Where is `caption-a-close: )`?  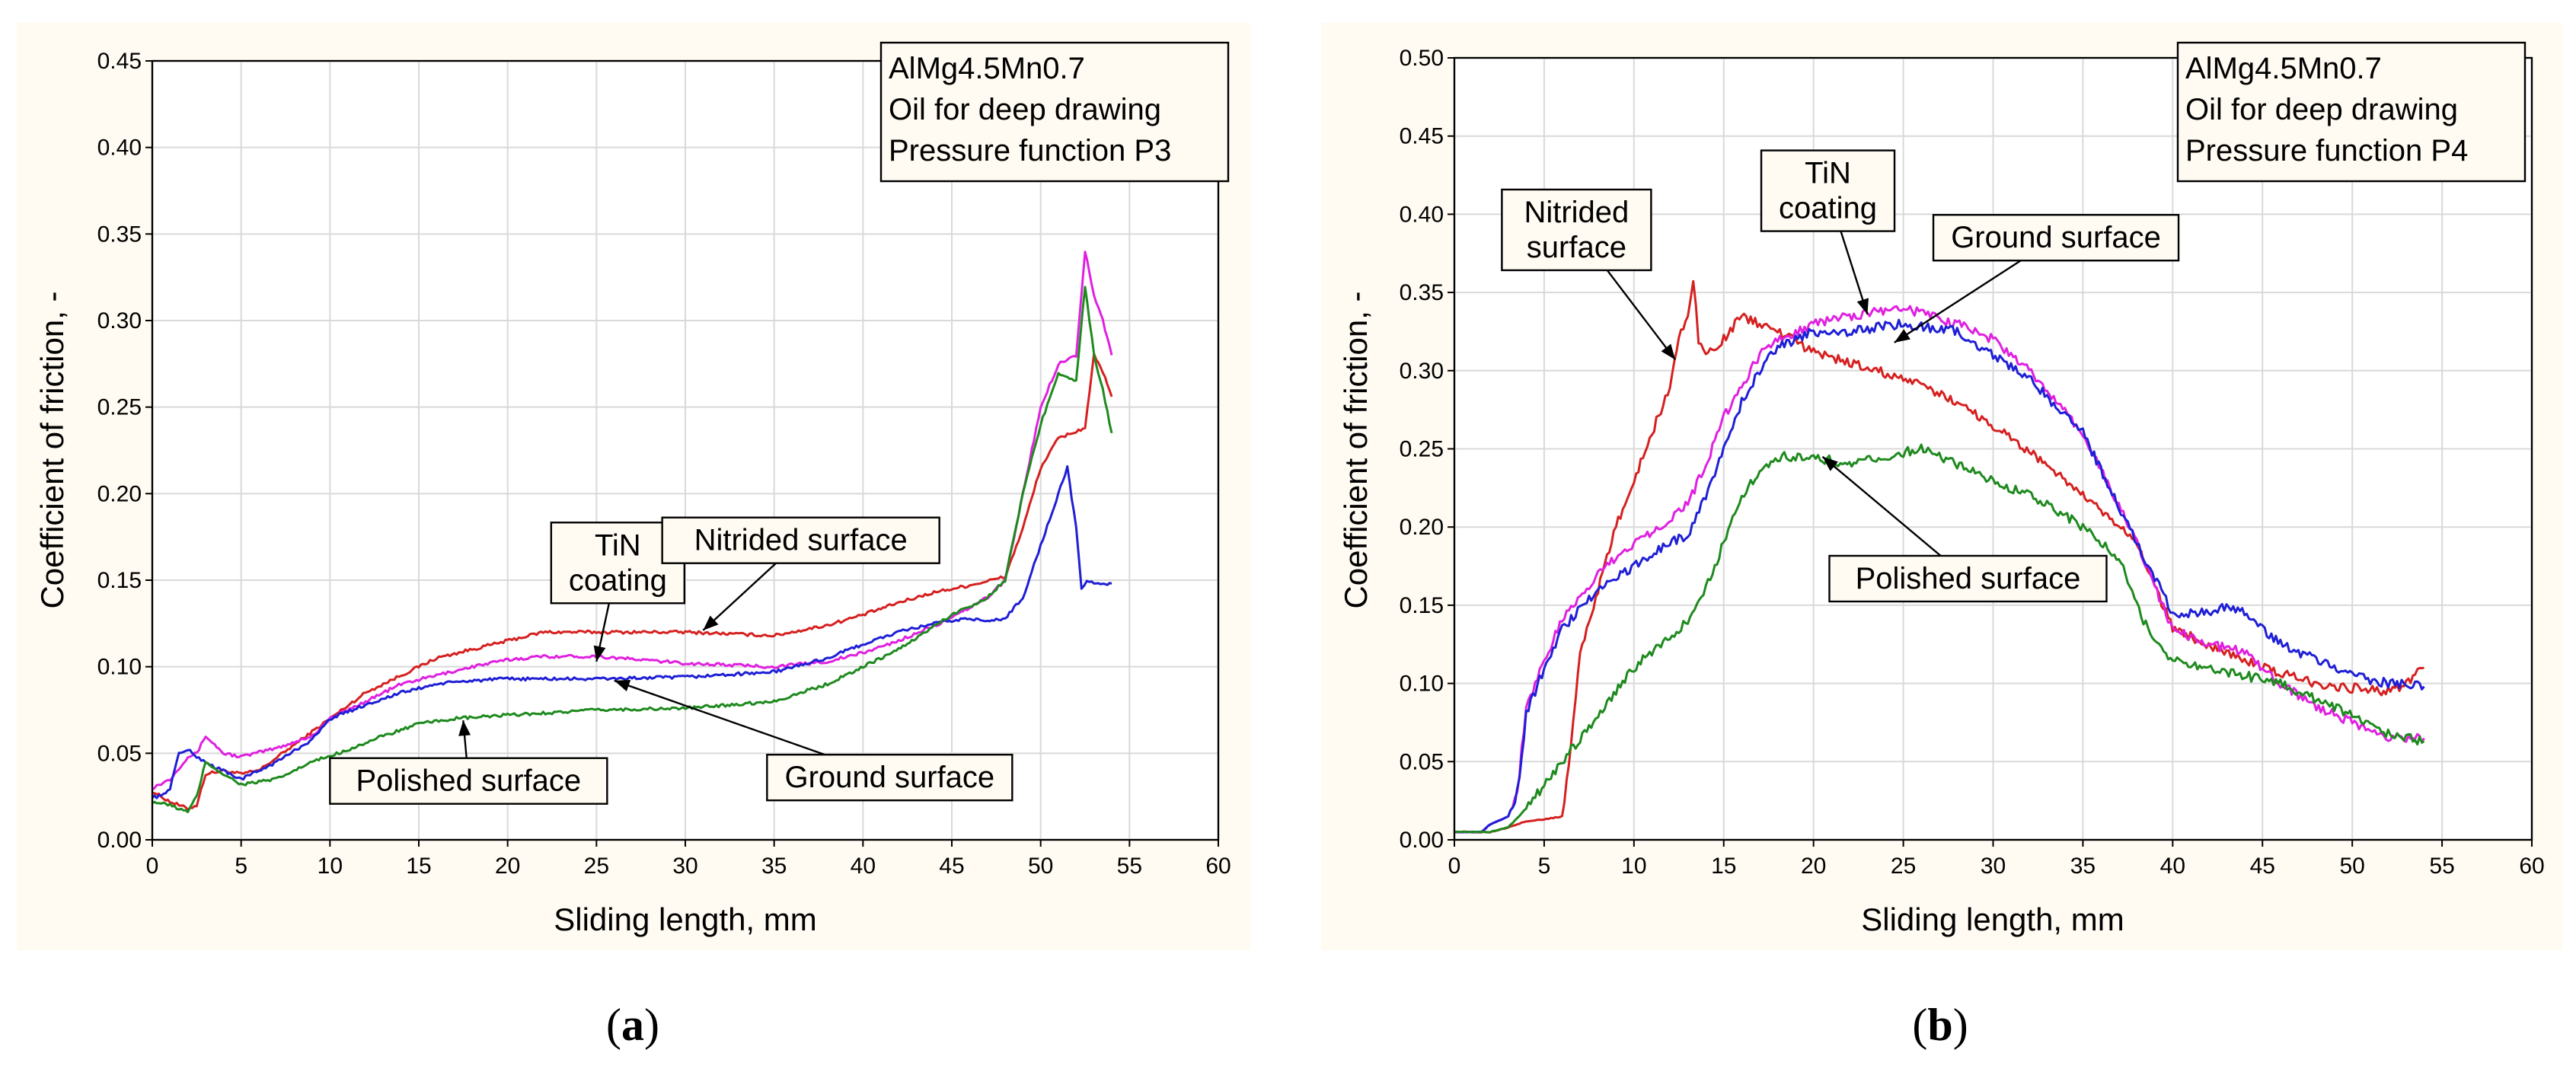 caption-a-close: ) is located at coordinates (651, 1025).